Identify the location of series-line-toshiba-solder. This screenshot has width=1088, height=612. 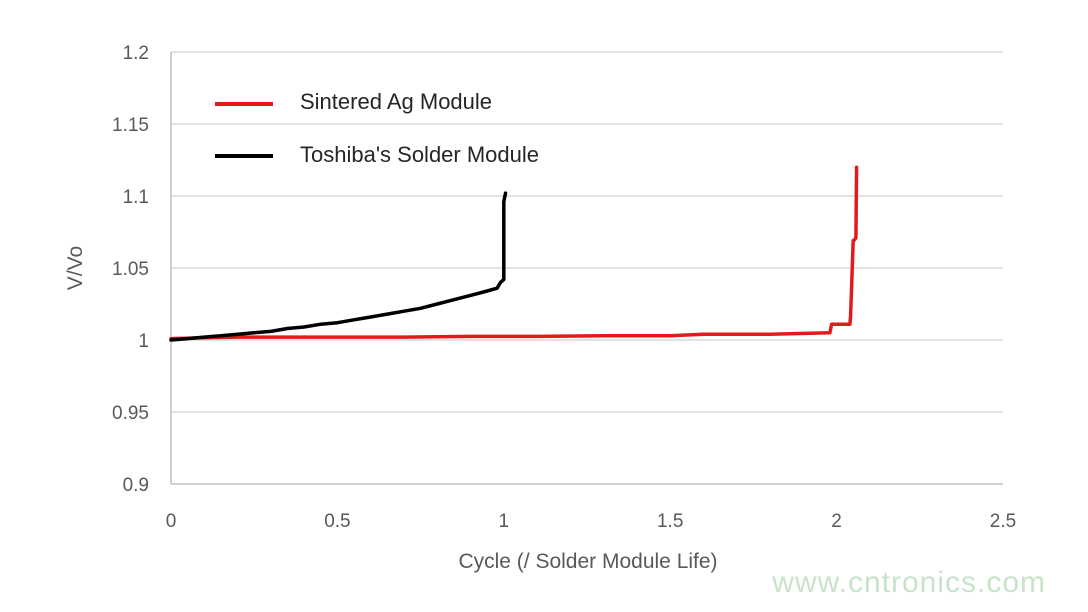
(338, 266).